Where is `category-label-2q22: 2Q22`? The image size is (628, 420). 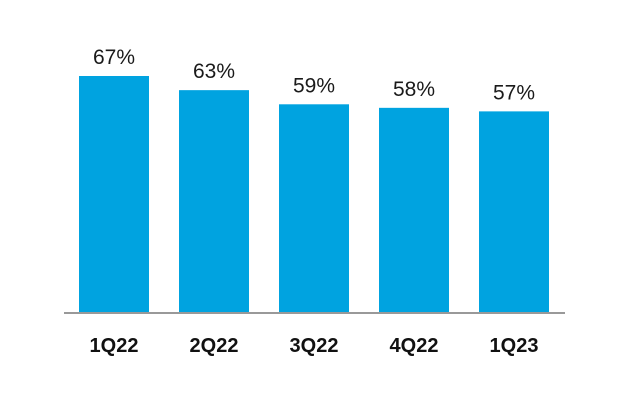
category-label-2q22: 2Q22 is located at coordinates (214, 346).